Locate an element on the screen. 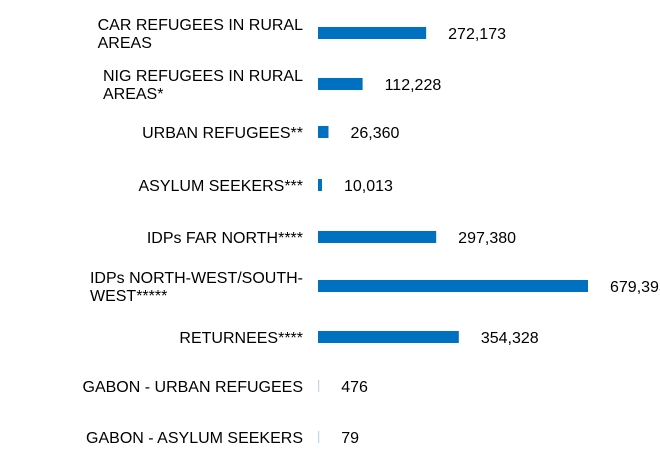 This screenshot has width=660, height=450. data-label: 679,393 is located at coordinates (635, 287).